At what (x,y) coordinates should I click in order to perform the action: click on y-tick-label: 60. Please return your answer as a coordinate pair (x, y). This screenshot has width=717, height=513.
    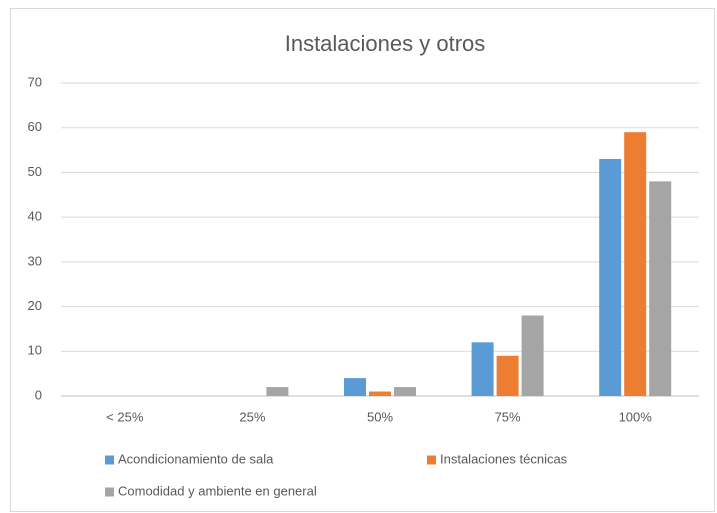
    Looking at the image, I should click on (35, 126).